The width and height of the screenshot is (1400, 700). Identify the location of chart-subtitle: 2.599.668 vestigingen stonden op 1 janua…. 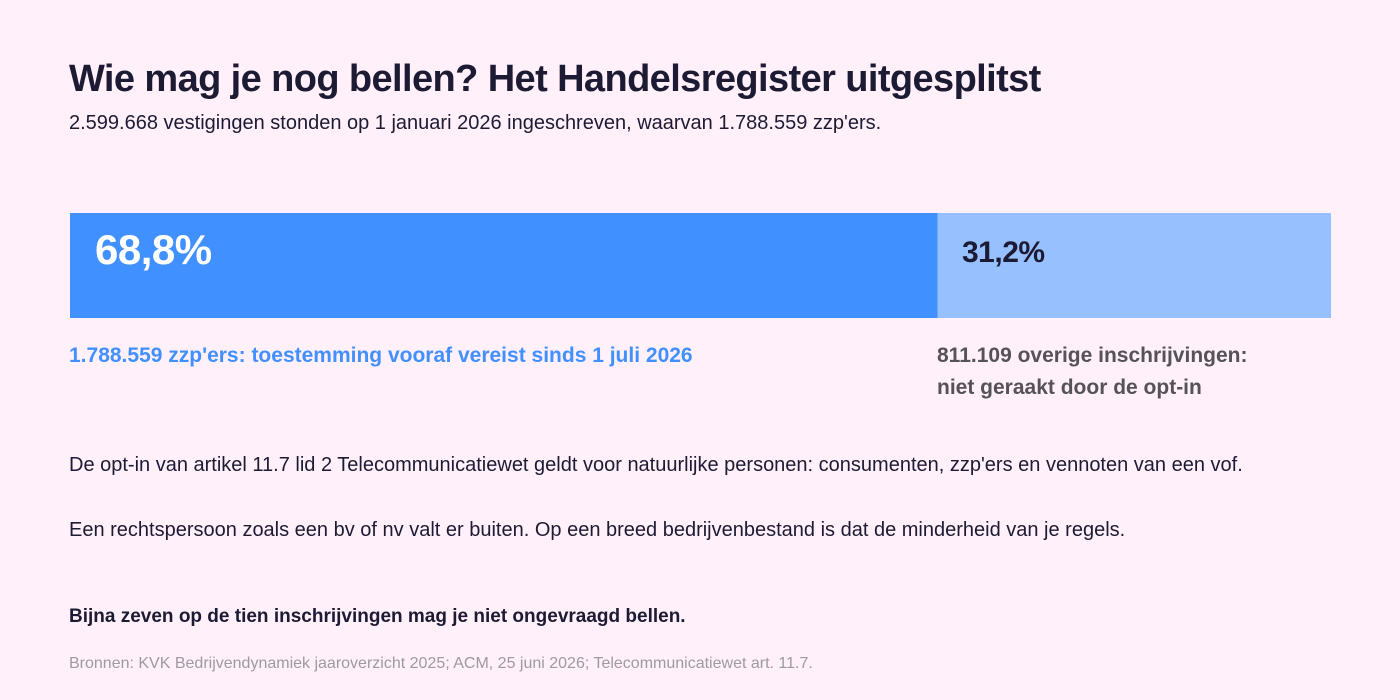
(475, 123).